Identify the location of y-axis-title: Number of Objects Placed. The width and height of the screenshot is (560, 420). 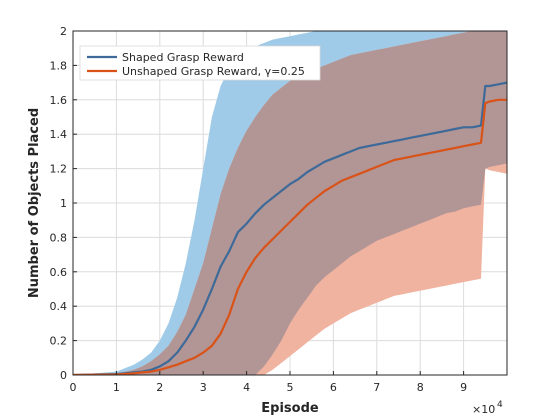
(34, 203).